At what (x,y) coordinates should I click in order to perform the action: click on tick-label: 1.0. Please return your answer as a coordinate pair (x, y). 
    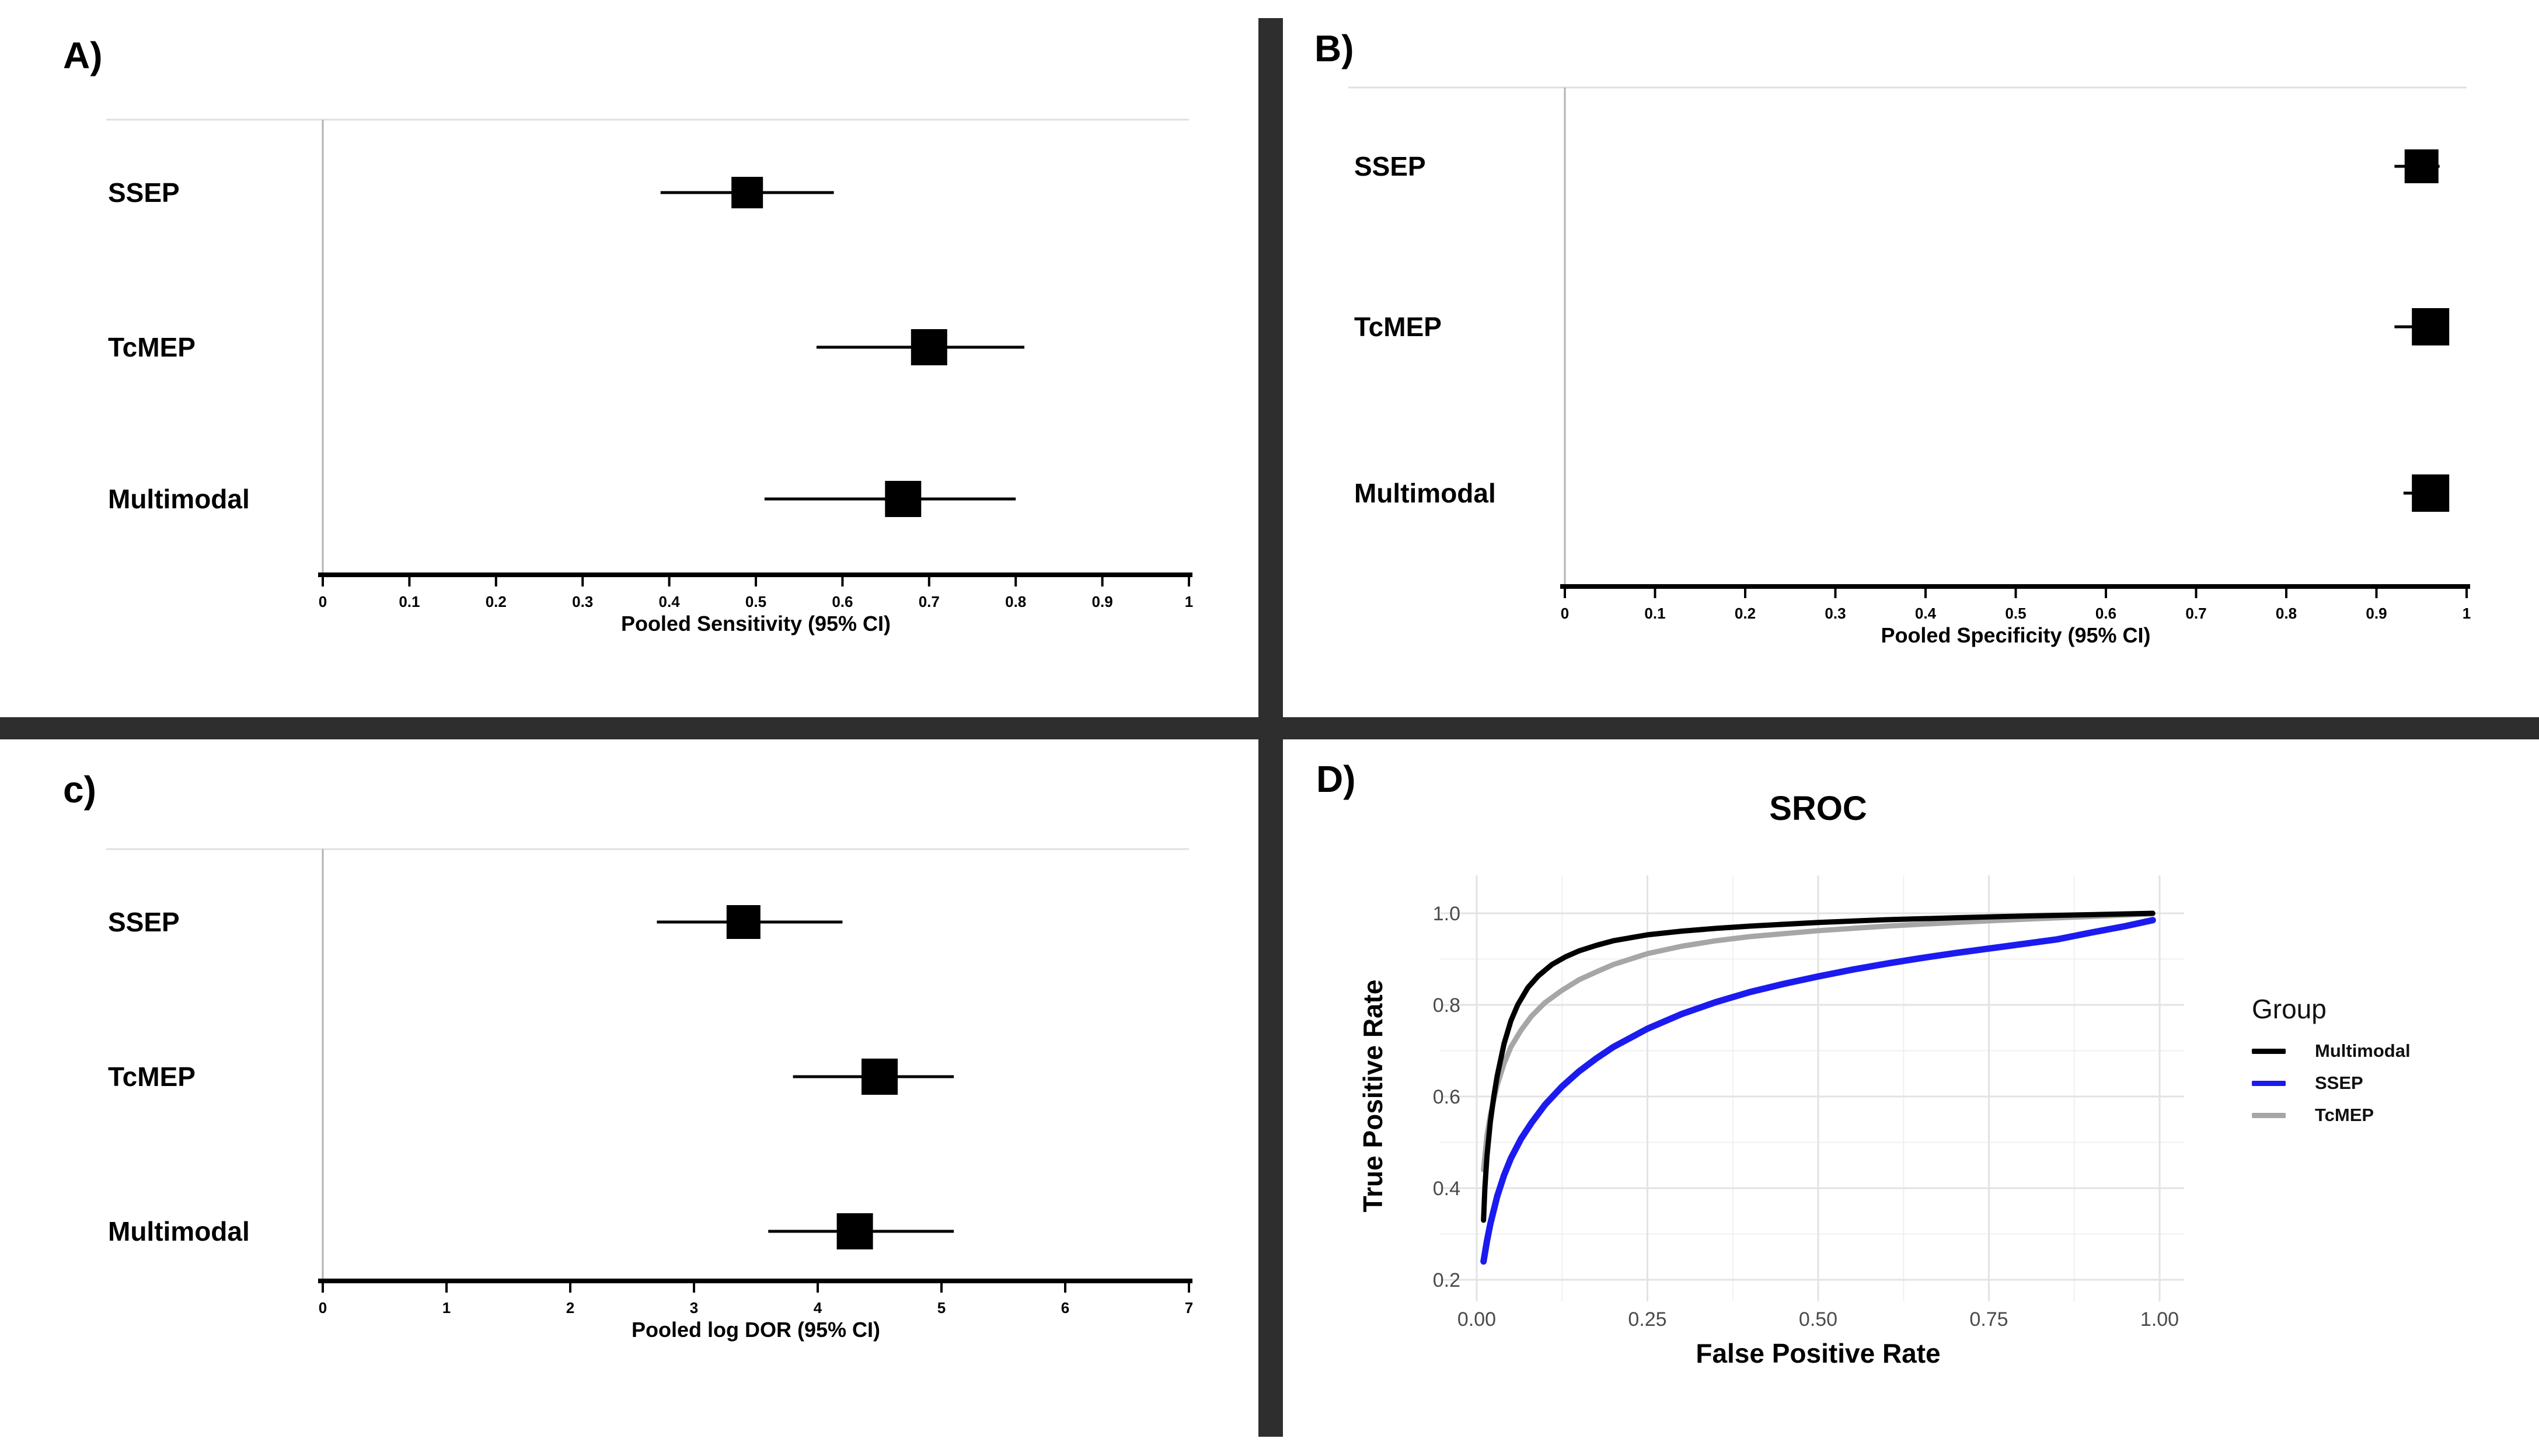
    Looking at the image, I should click on (1446, 914).